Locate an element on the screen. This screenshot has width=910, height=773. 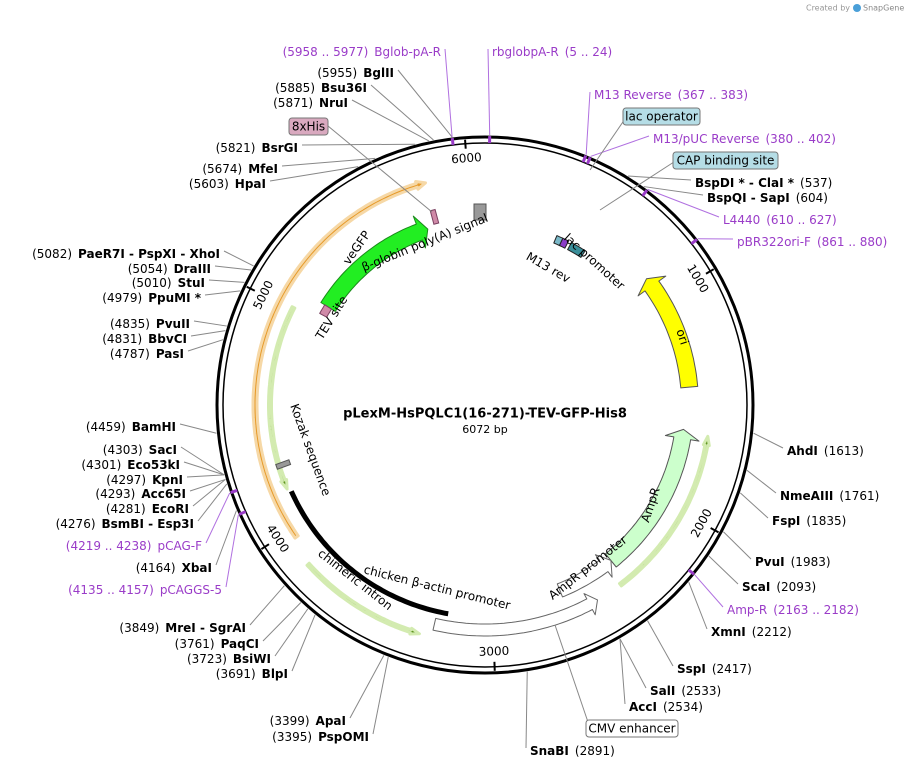
site-label-part: FspI is located at coordinates (786, 521).